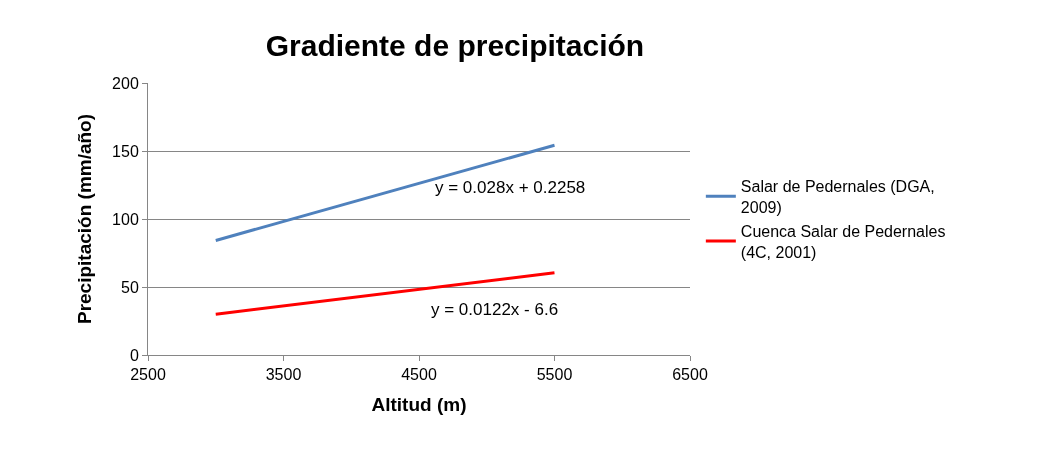  What do you see at coordinates (419, 404) in the screenshot?
I see `x-axis-title: Altitud (m)` at bounding box center [419, 404].